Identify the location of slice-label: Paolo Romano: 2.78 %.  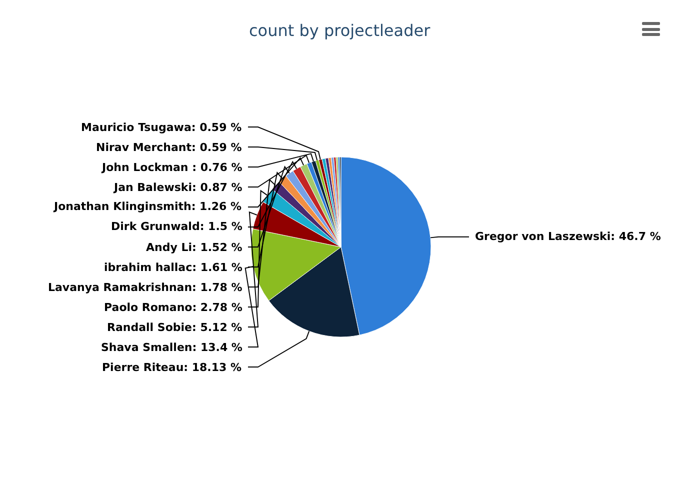
(173, 307).